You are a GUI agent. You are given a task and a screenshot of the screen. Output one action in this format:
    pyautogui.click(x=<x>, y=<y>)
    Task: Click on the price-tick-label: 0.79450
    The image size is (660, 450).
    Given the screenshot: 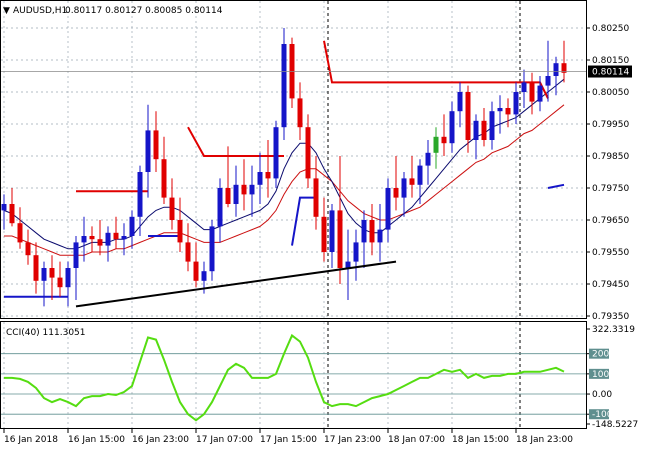 What is the action you would take?
    pyautogui.click(x=610, y=285)
    